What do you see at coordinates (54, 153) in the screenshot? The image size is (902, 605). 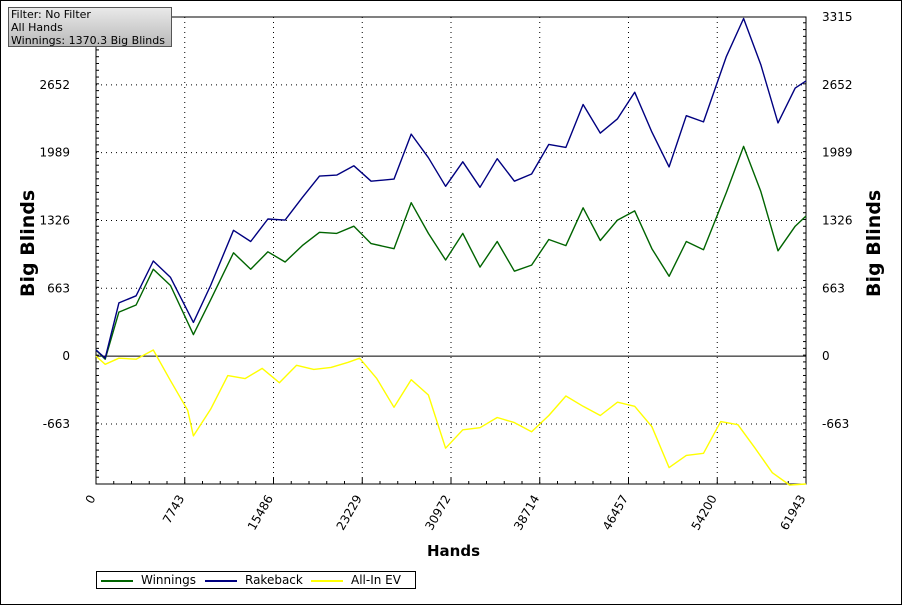 I see `y-tick-label-left: 1989` at bounding box center [54, 153].